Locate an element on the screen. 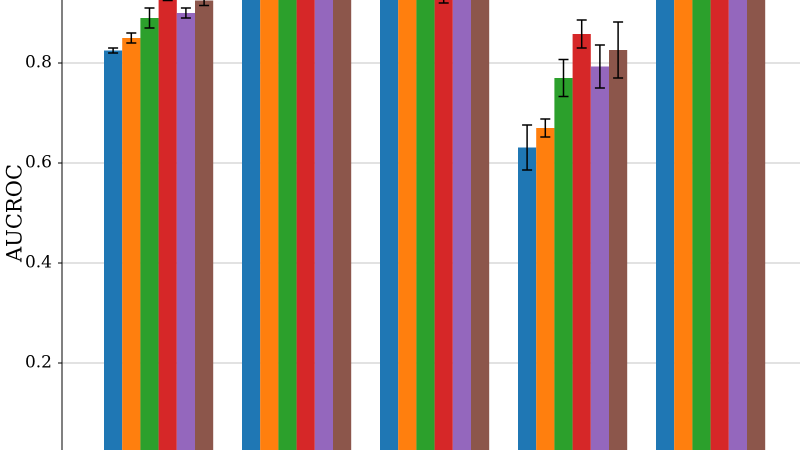 The image size is (800, 450). y-axis-label: AUCROC is located at coordinates (15, 213).